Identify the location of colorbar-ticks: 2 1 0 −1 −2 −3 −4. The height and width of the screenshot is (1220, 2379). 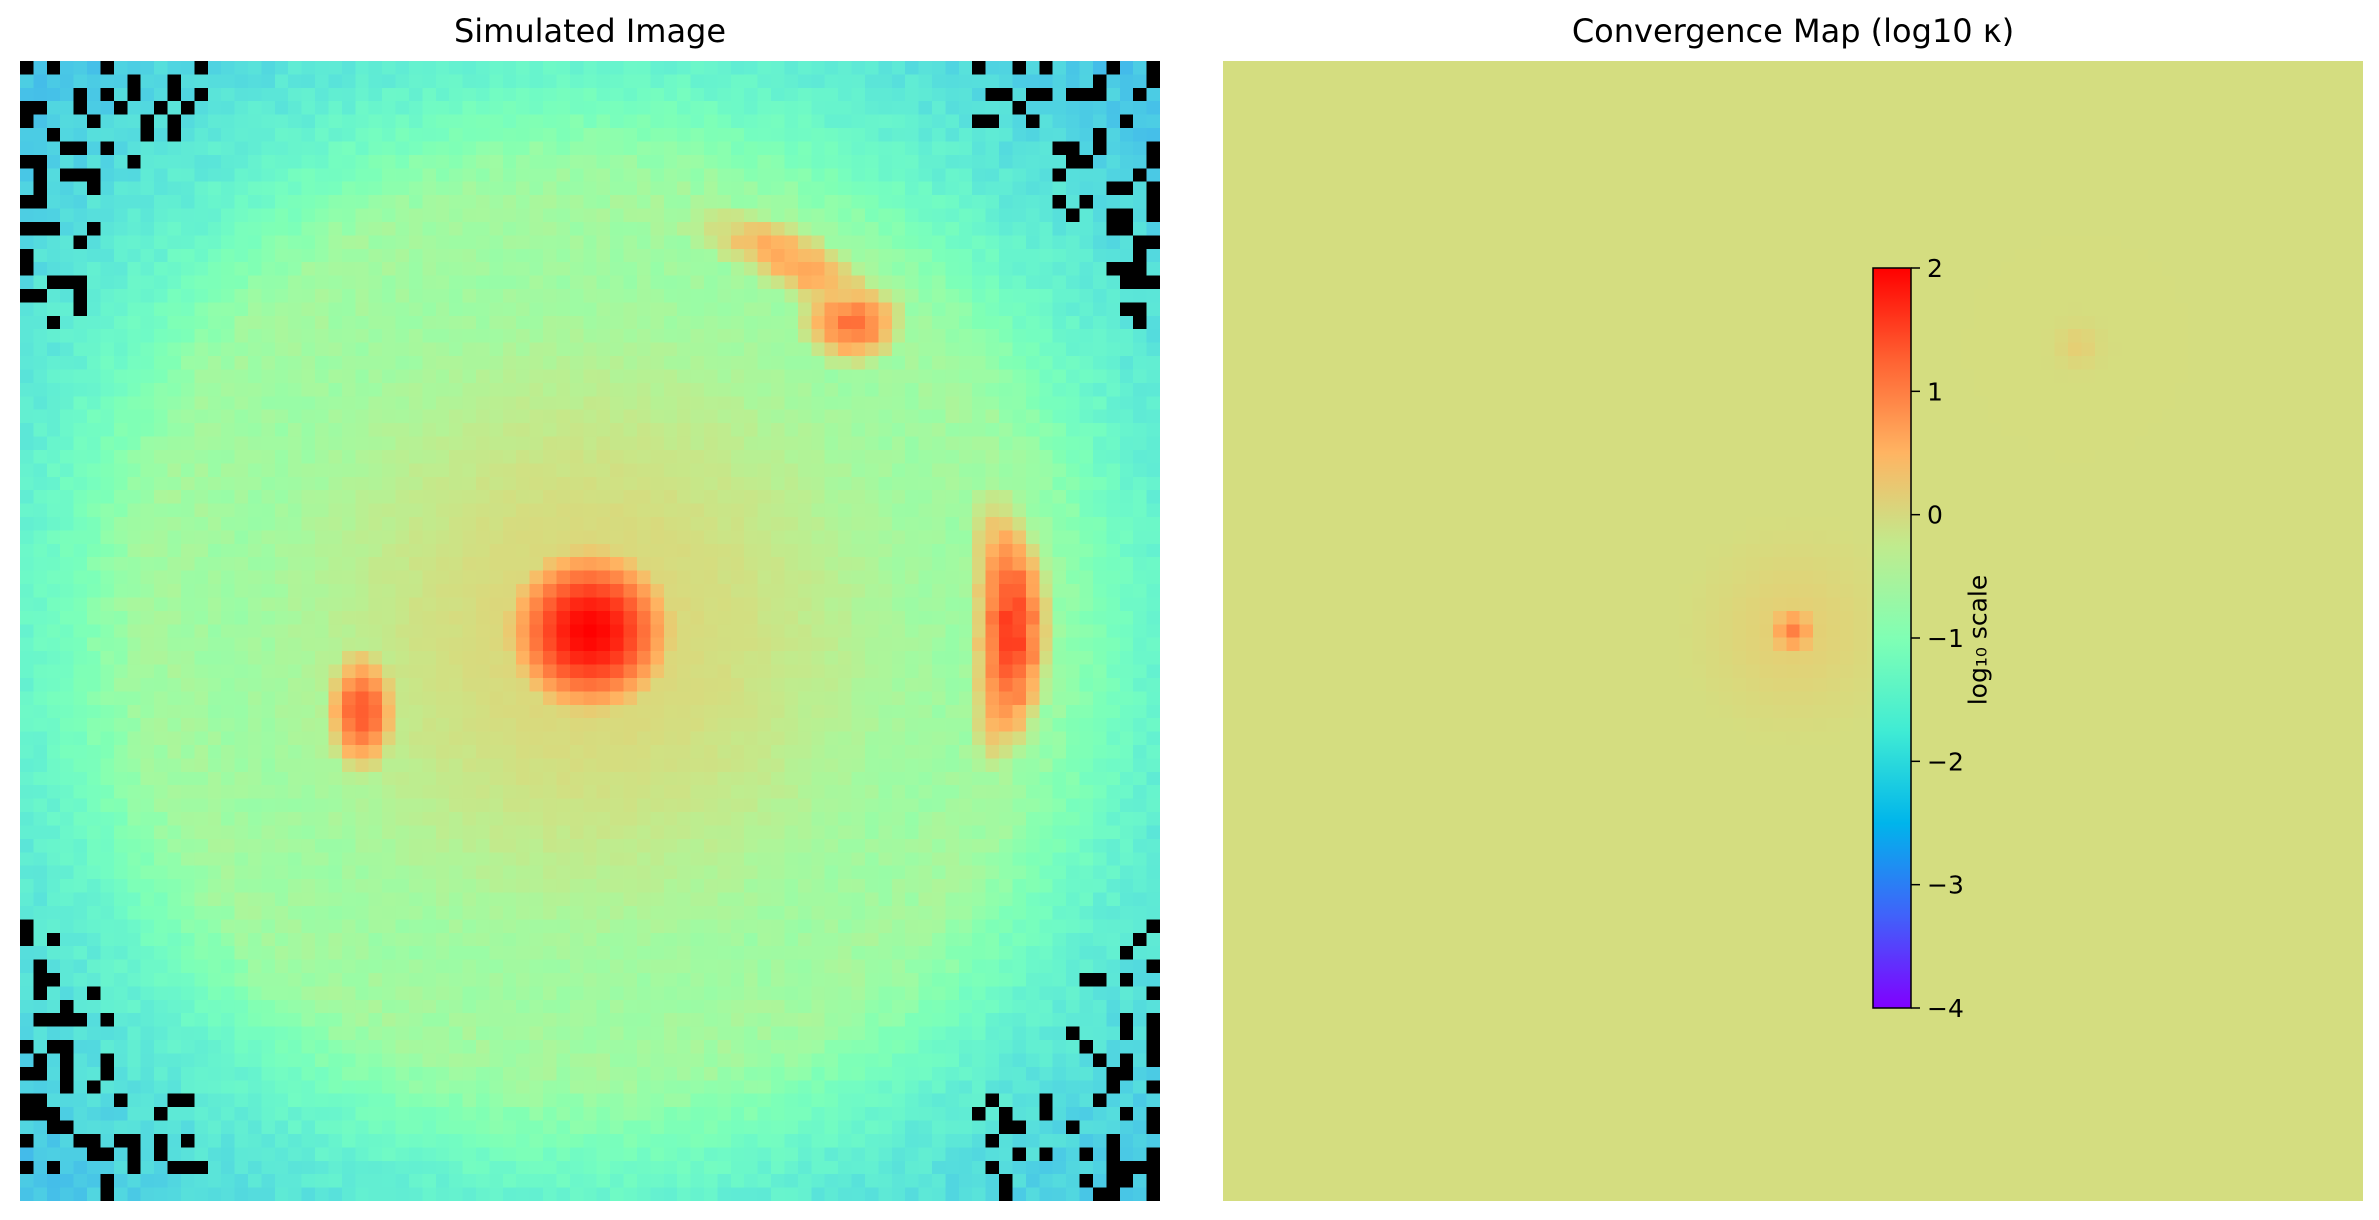
(1937, 638).